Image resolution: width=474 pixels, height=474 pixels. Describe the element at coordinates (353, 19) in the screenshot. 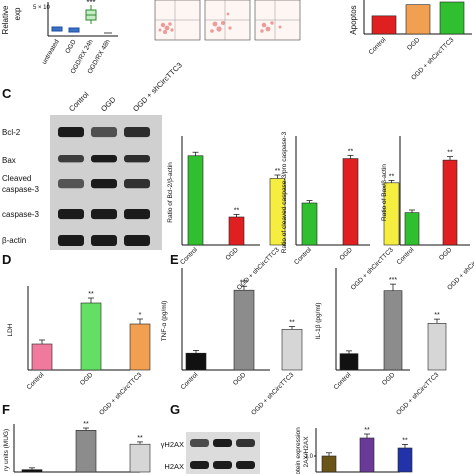

I see `apoptosis-ylabel: Apoptos` at that location.